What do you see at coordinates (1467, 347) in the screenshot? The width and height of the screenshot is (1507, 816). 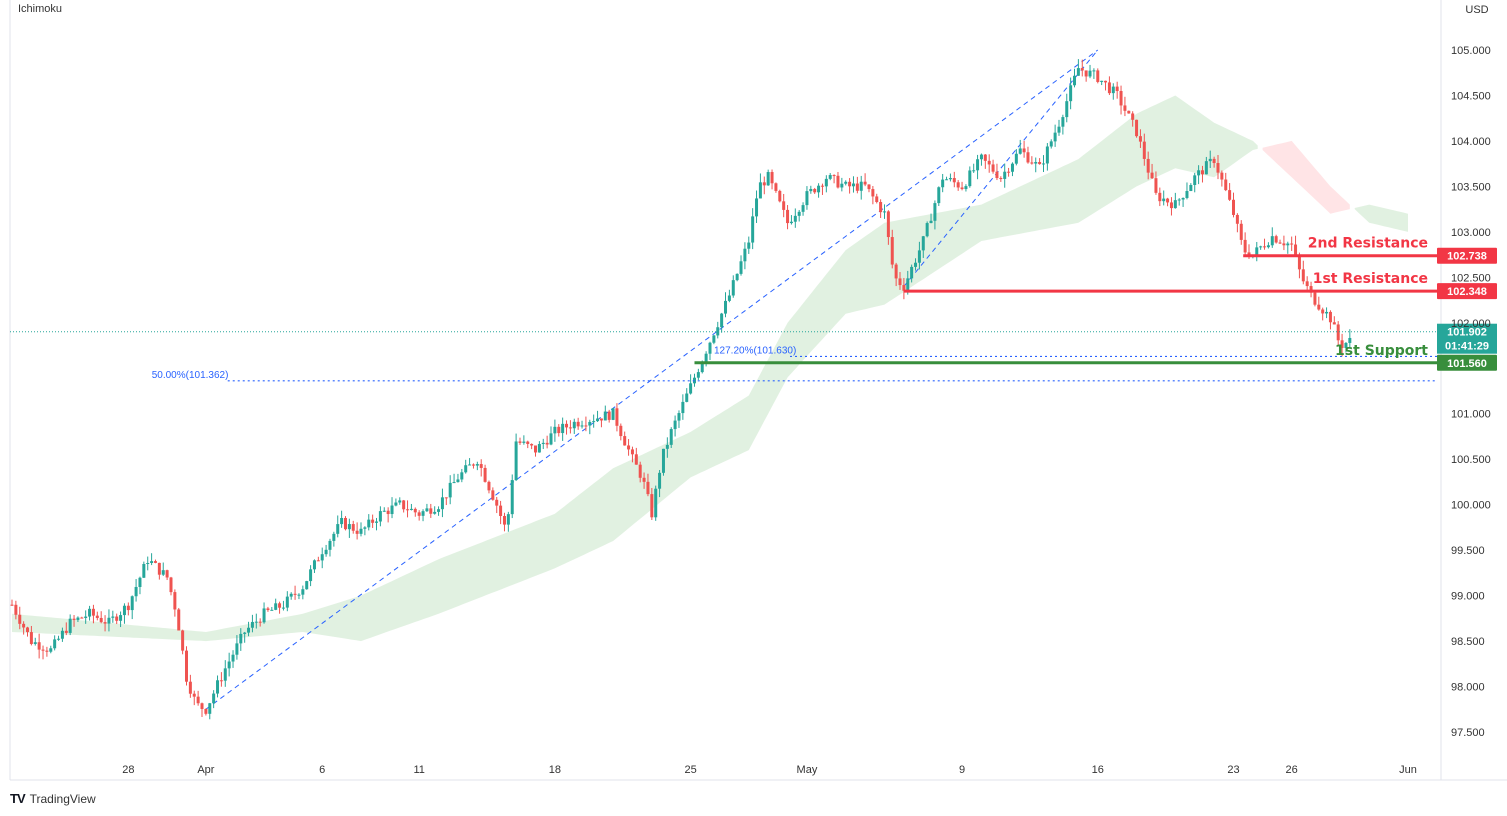 I see `countdown-text: 01:41:29` at bounding box center [1467, 347].